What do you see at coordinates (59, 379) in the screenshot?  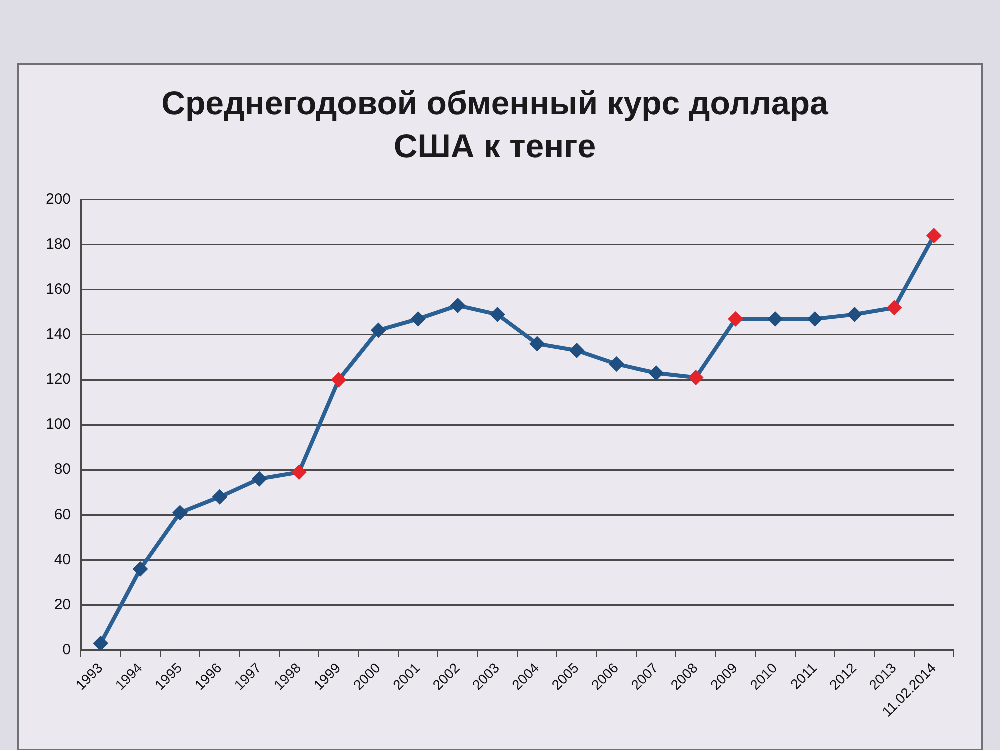 I see `y-tick-label: 120` at bounding box center [59, 379].